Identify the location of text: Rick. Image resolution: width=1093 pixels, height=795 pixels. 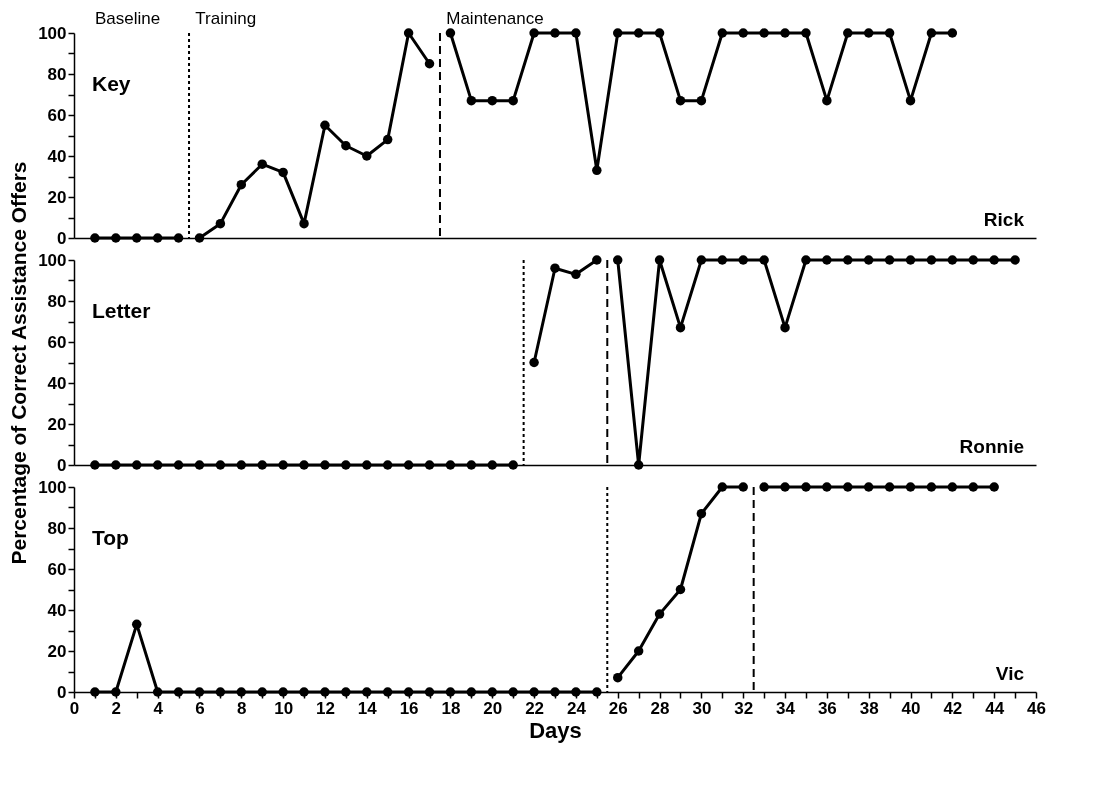
(1004, 219).